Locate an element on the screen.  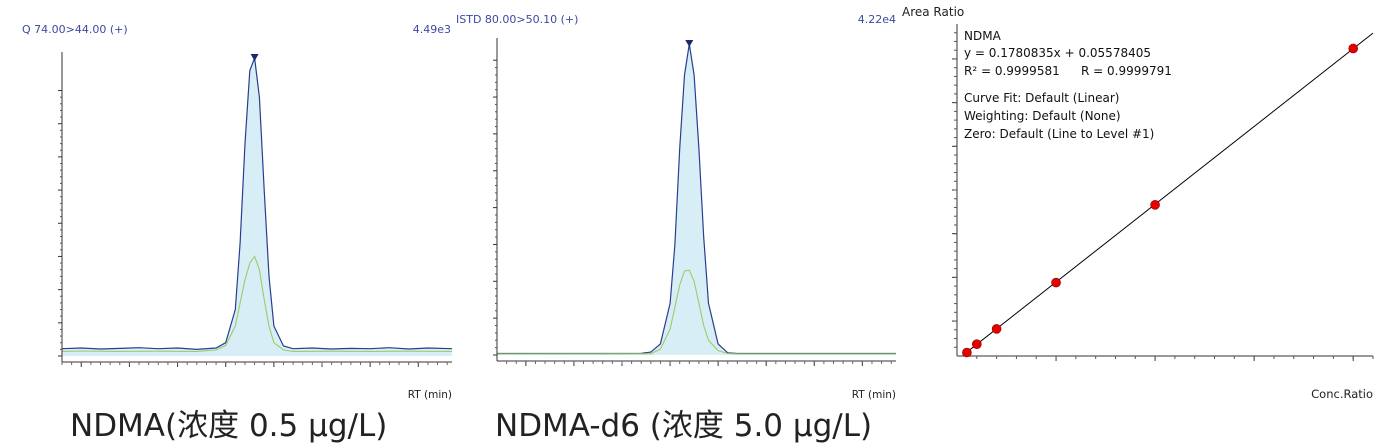
y-axis-title: Area Ratio is located at coordinates (933, 12).